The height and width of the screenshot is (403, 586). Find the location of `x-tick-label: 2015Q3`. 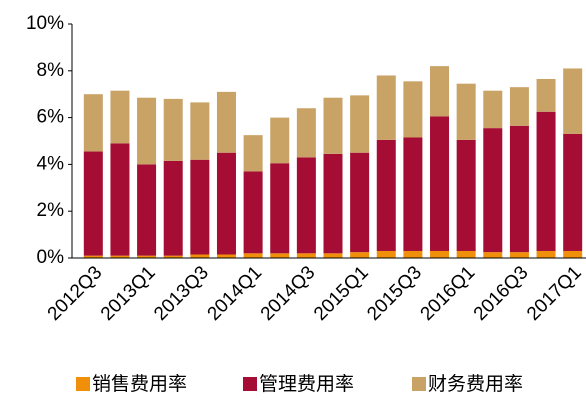

x-tick-label: 2015Q3 is located at coordinates (394, 293).